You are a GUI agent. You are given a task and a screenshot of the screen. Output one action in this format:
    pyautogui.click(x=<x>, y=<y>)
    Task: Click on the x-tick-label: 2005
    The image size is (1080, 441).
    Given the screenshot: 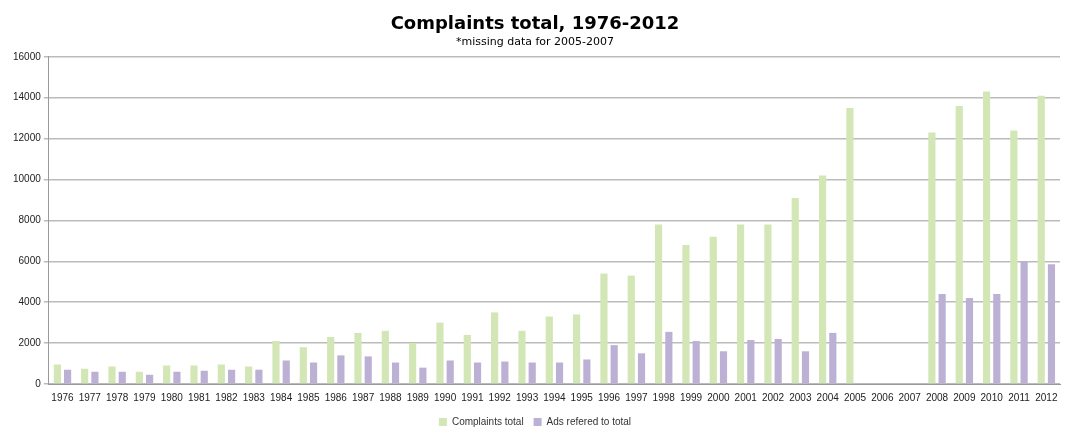 What is the action you would take?
    pyautogui.click(x=855, y=397)
    